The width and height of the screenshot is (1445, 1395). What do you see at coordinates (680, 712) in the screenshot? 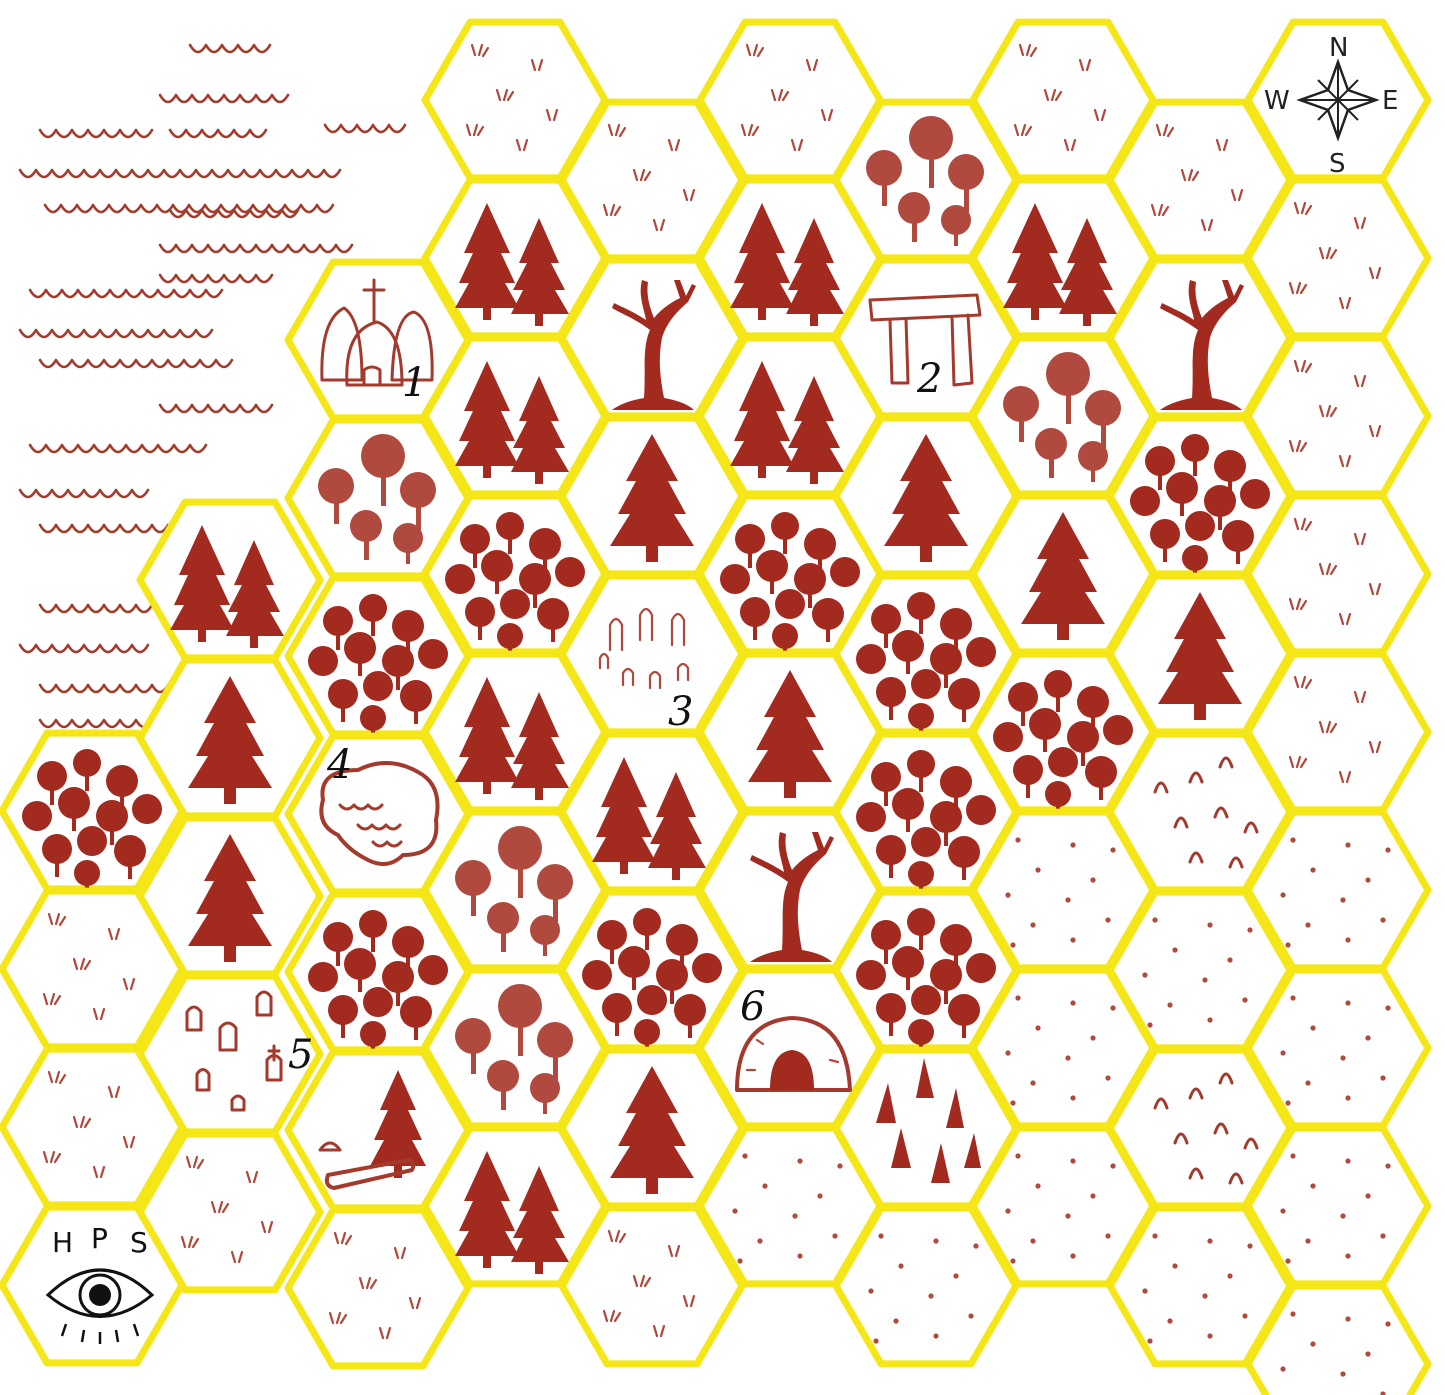
I see `location-number-3: 3` at bounding box center [680, 712].